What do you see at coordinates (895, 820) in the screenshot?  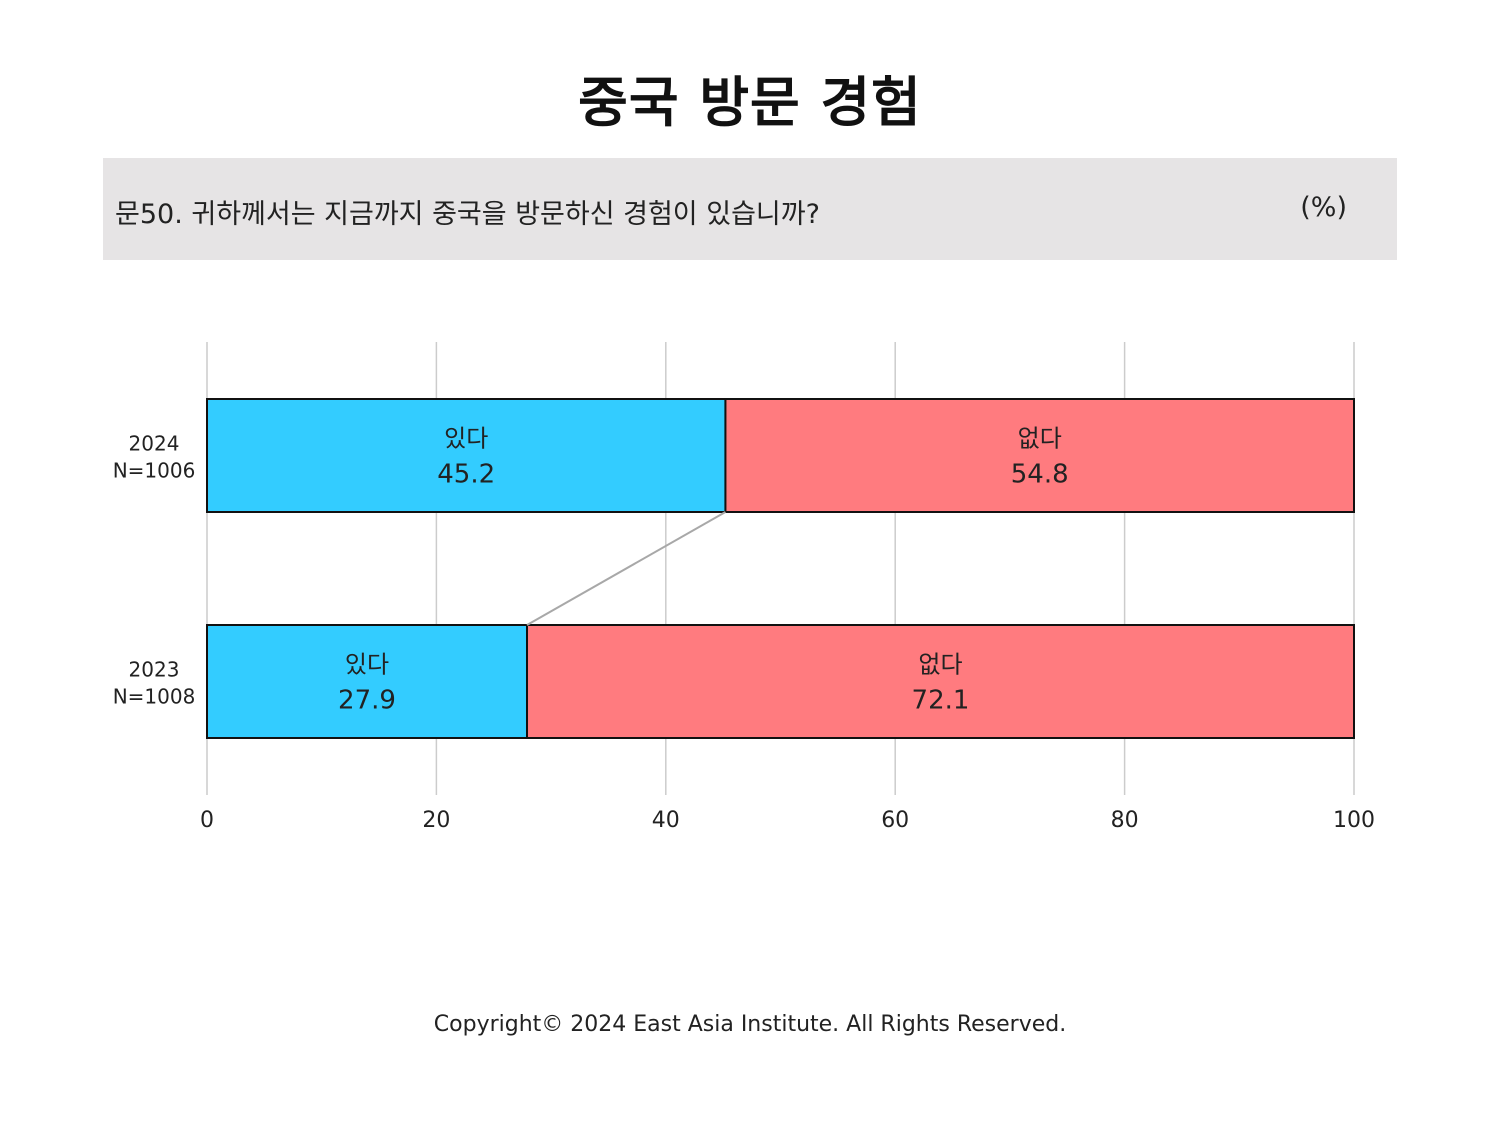 I see `x-tick-label: 60` at bounding box center [895, 820].